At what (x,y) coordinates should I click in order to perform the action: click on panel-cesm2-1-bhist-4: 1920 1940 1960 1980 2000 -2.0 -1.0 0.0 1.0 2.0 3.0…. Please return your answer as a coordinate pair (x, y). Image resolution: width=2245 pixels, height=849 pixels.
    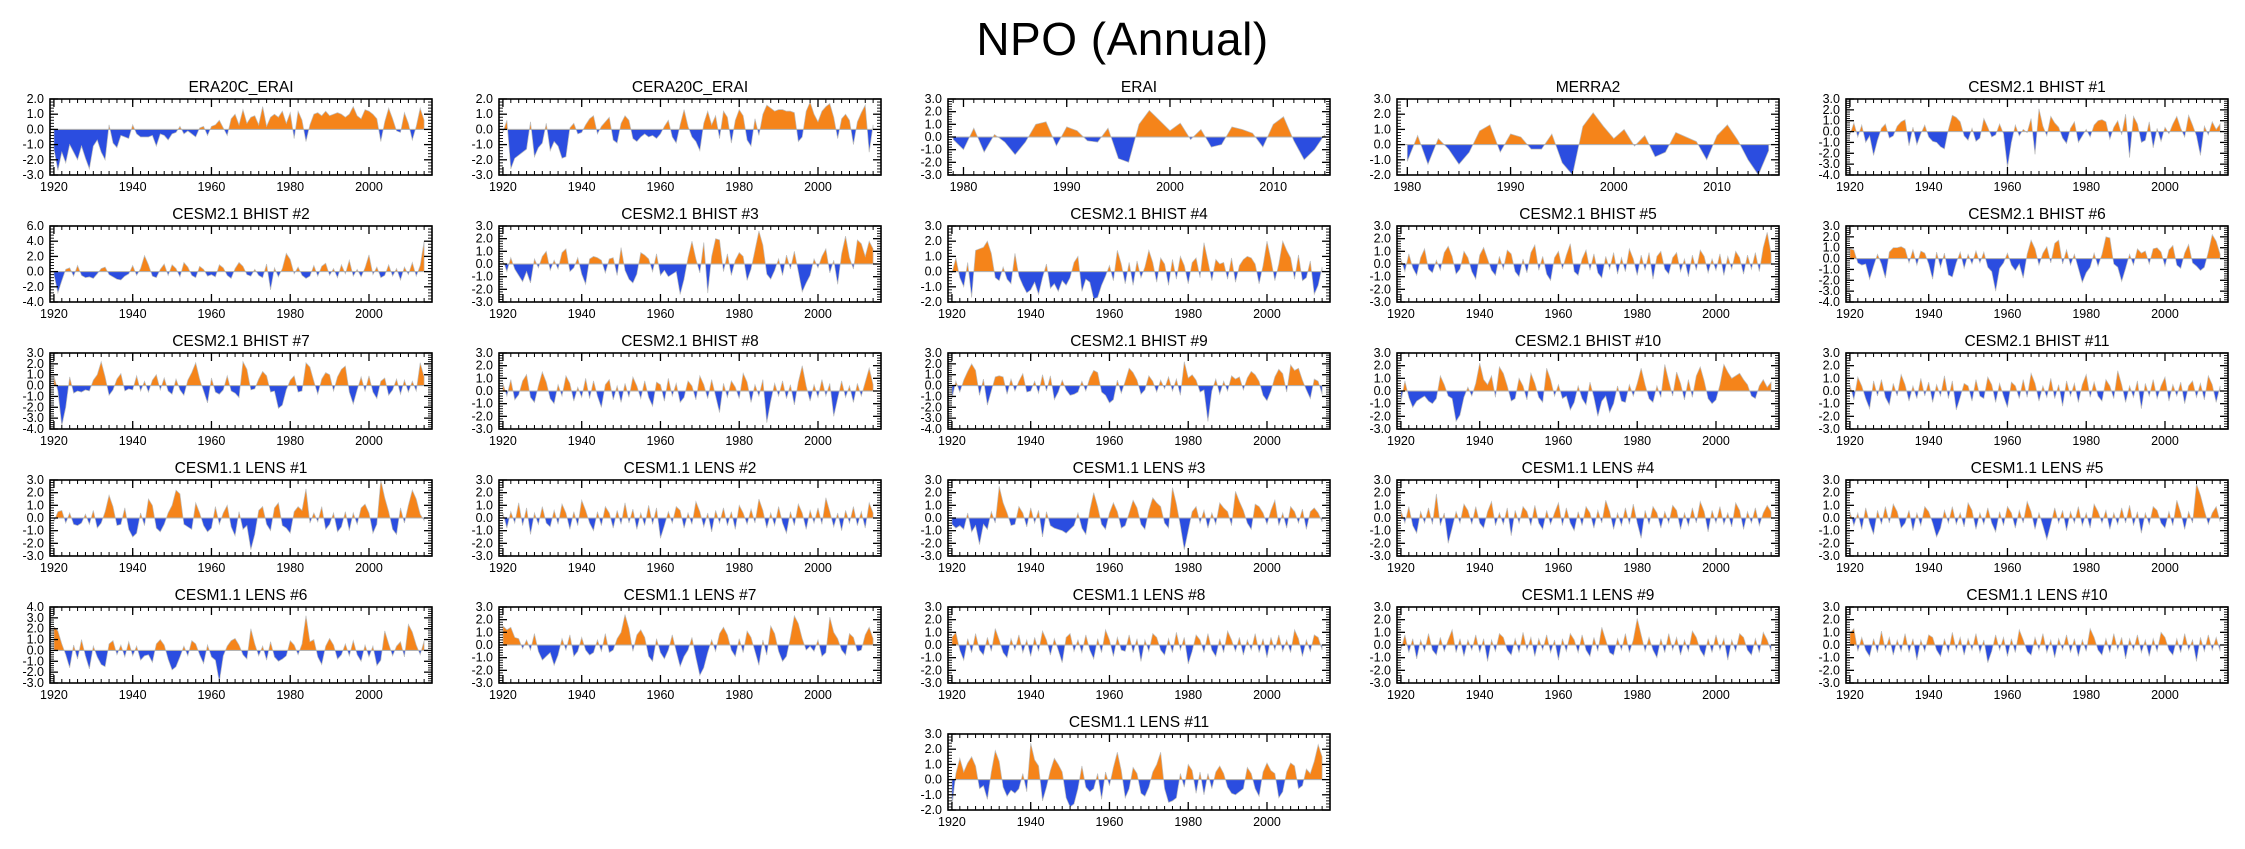
    Looking at the image, I should click on (1122, 268).